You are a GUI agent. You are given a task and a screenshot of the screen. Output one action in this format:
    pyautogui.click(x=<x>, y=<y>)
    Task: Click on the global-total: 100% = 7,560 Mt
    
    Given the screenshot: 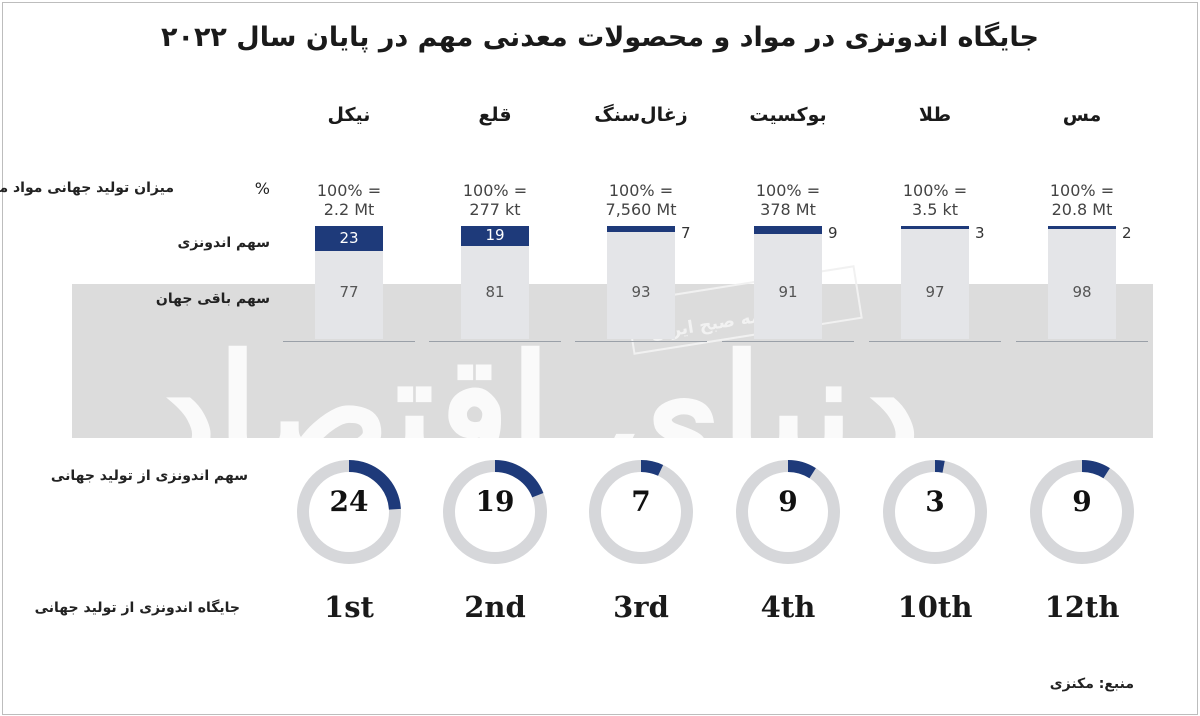 What is the action you would take?
    pyautogui.click(x=641, y=200)
    